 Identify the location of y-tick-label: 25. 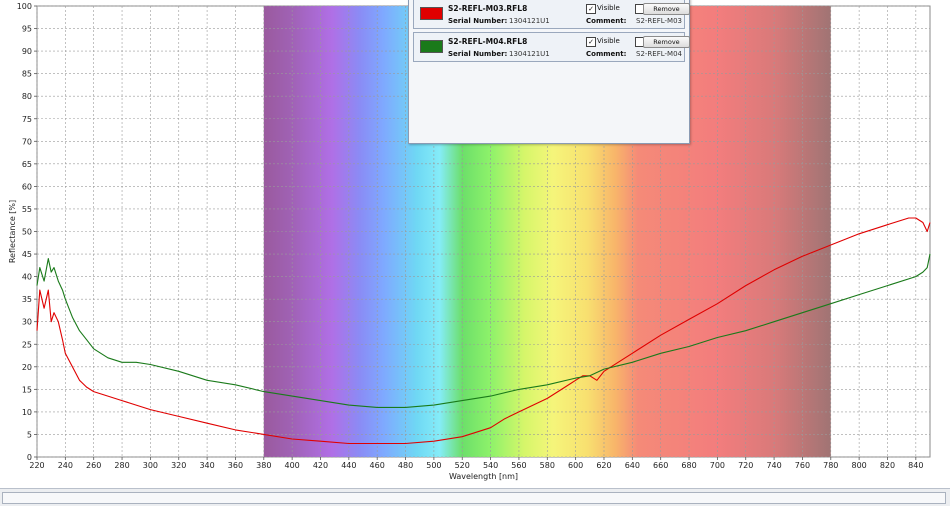
(27, 344).